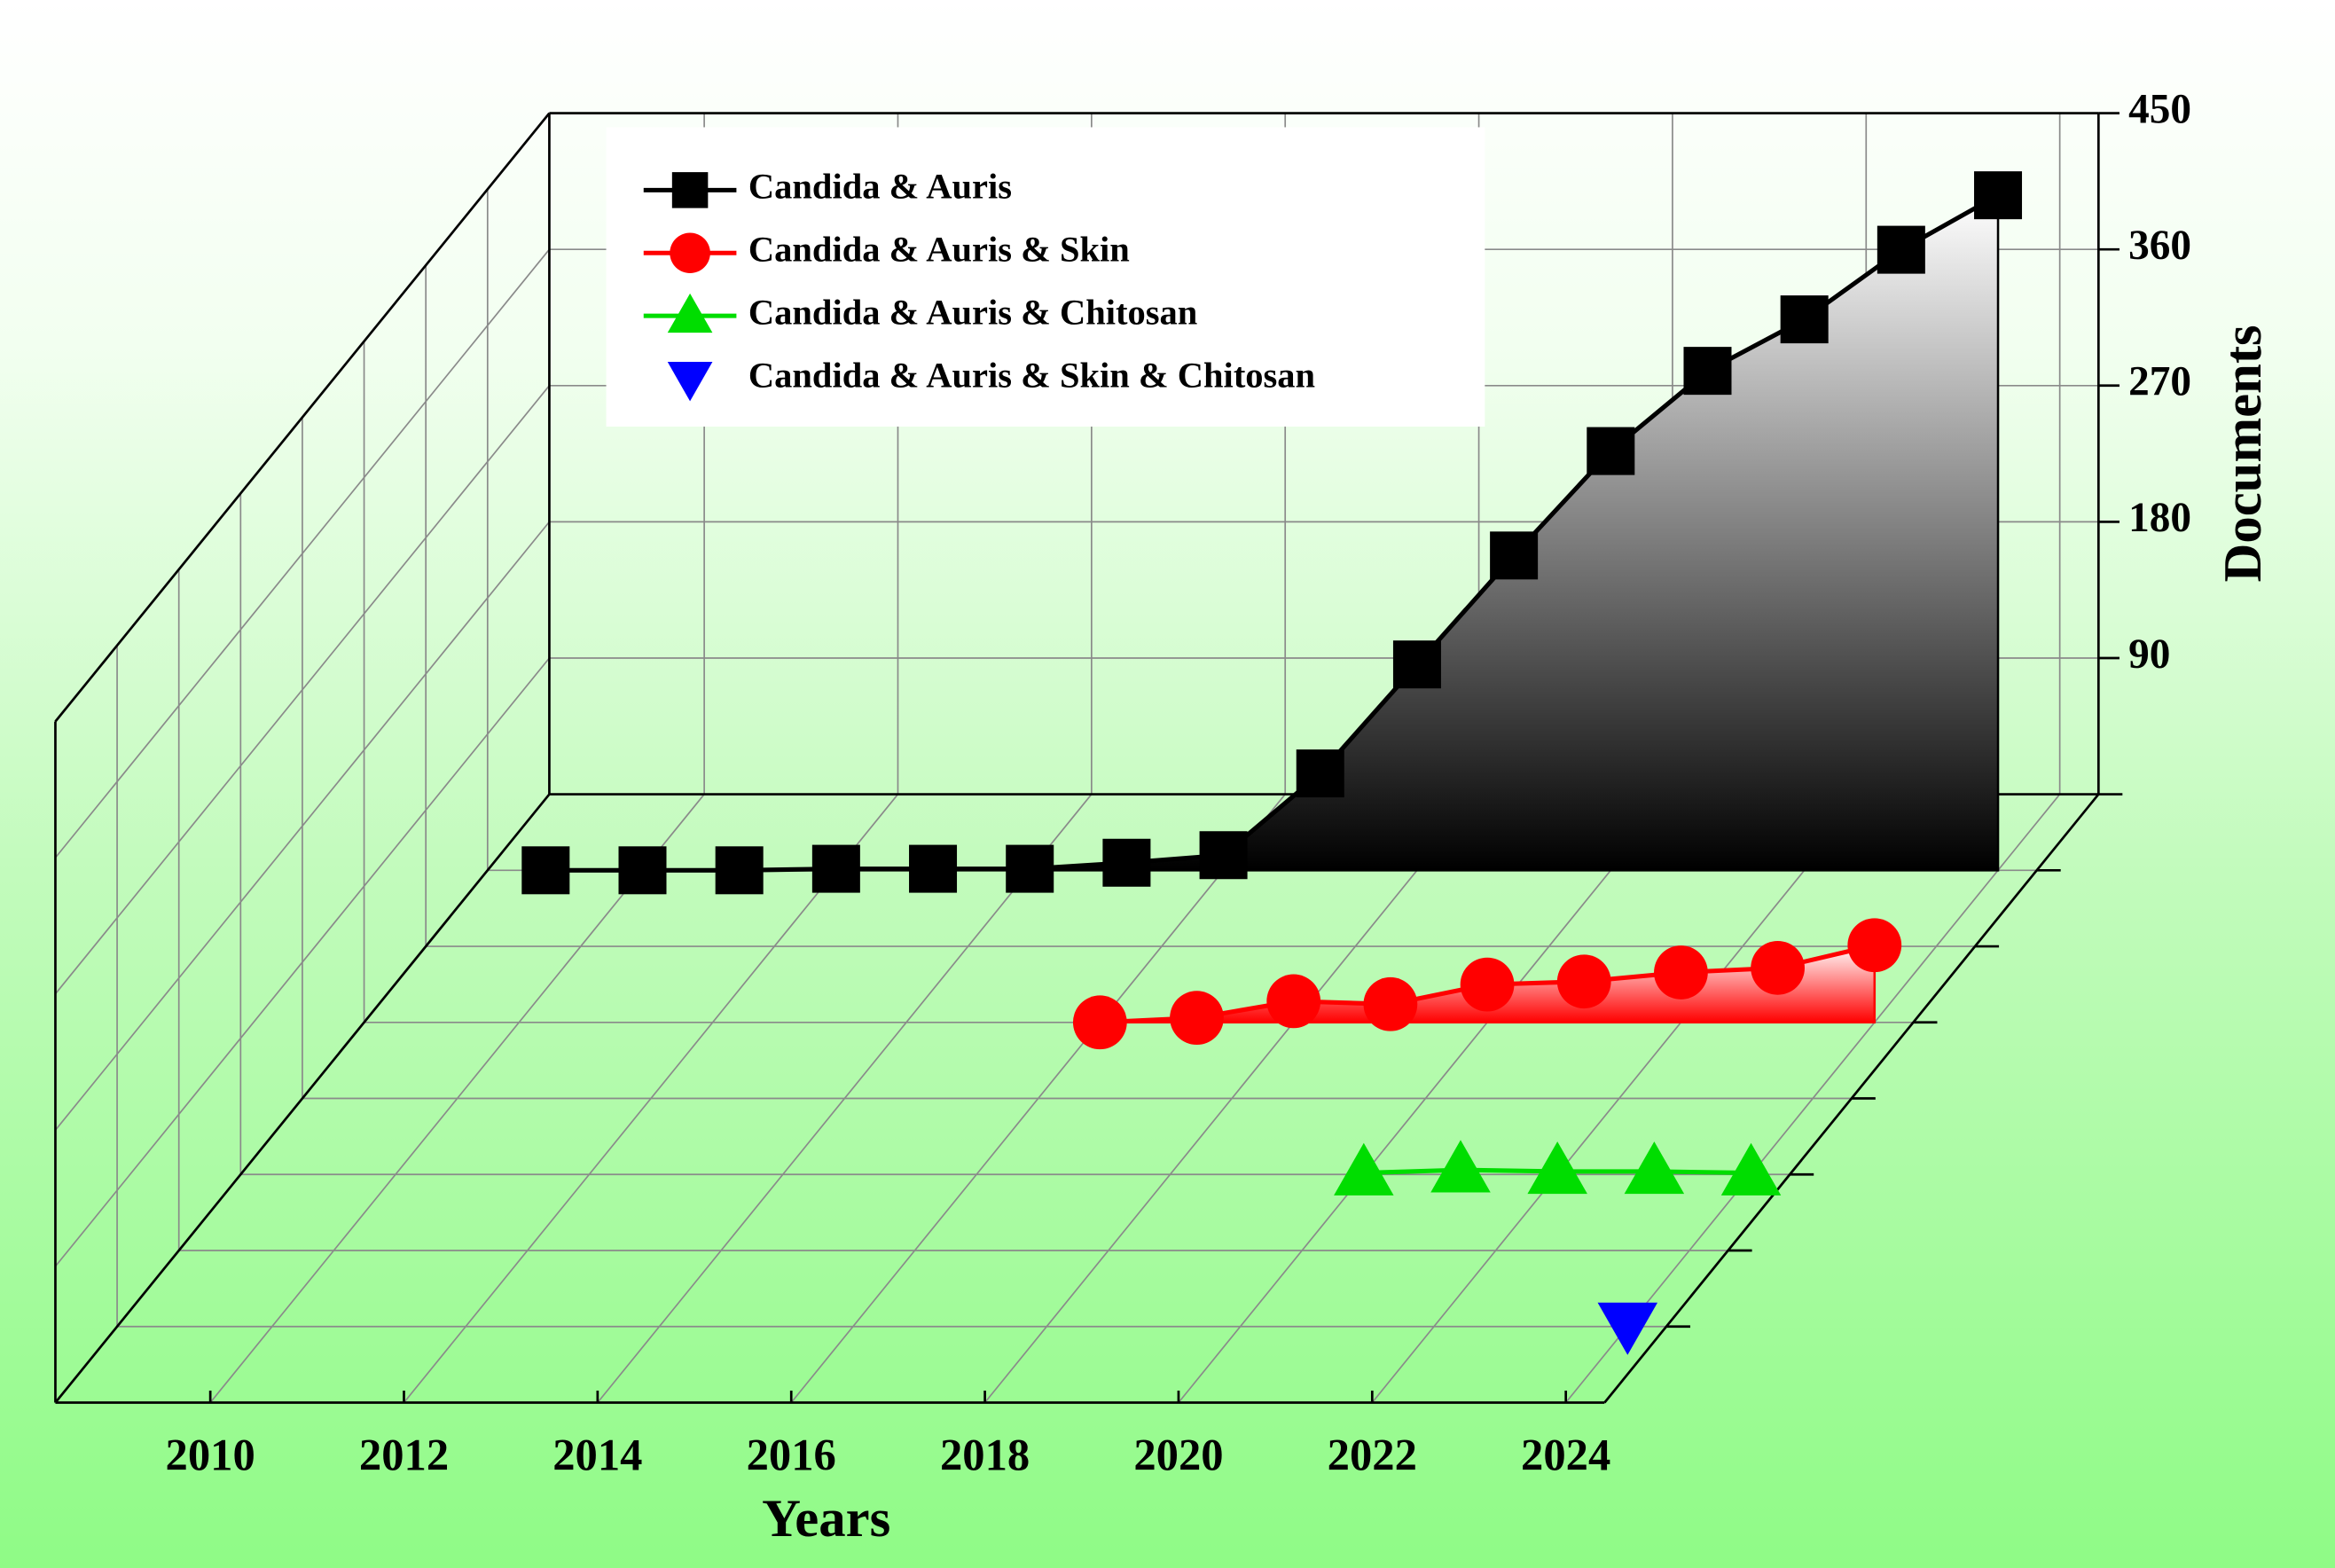  What do you see at coordinates (1565, 1454) in the screenshot?
I see `x-tick-label: 2024` at bounding box center [1565, 1454].